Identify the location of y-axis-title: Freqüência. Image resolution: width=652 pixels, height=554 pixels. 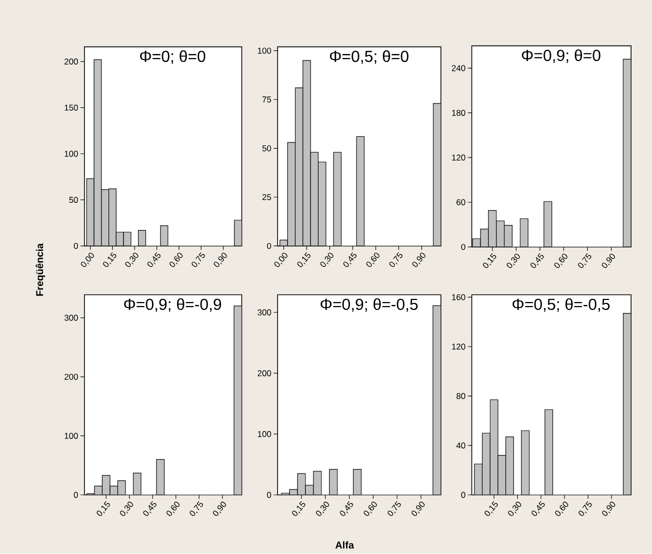
(41, 269).